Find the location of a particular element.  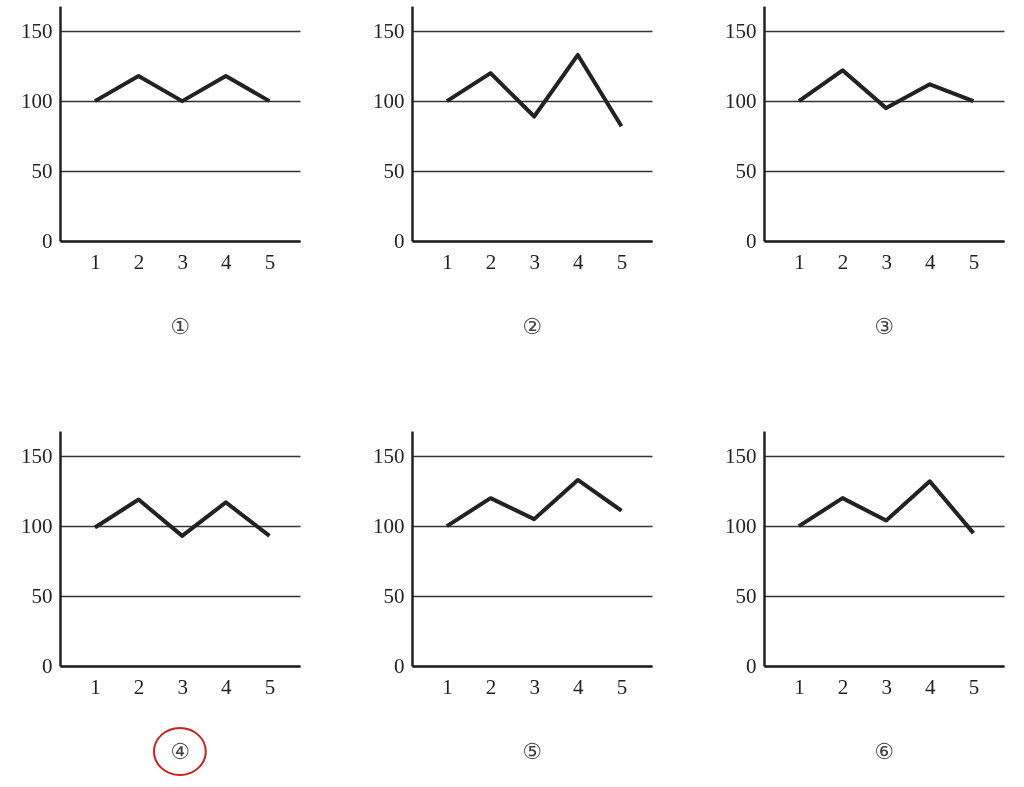

text: ⑥ is located at coordinates (884, 751).